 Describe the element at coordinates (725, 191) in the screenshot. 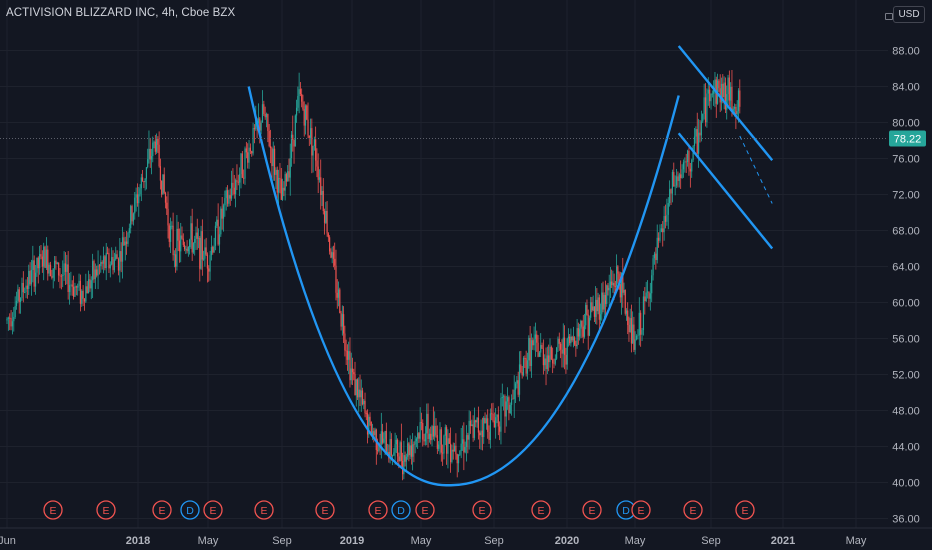

I see `channel-lower-drawing` at that location.